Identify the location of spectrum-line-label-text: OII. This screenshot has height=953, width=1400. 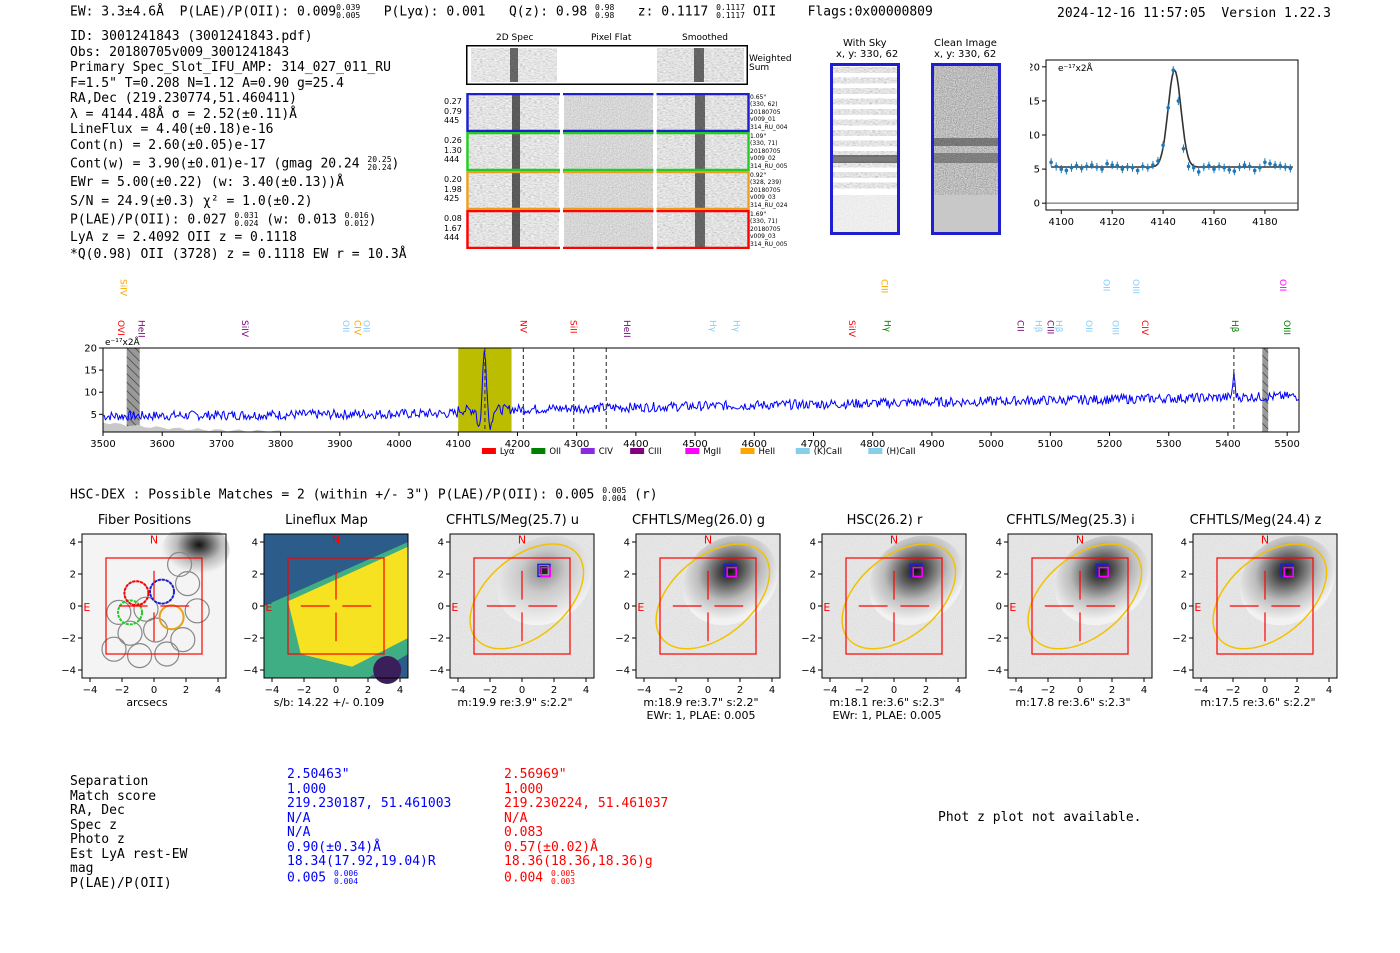
(1088, 326).